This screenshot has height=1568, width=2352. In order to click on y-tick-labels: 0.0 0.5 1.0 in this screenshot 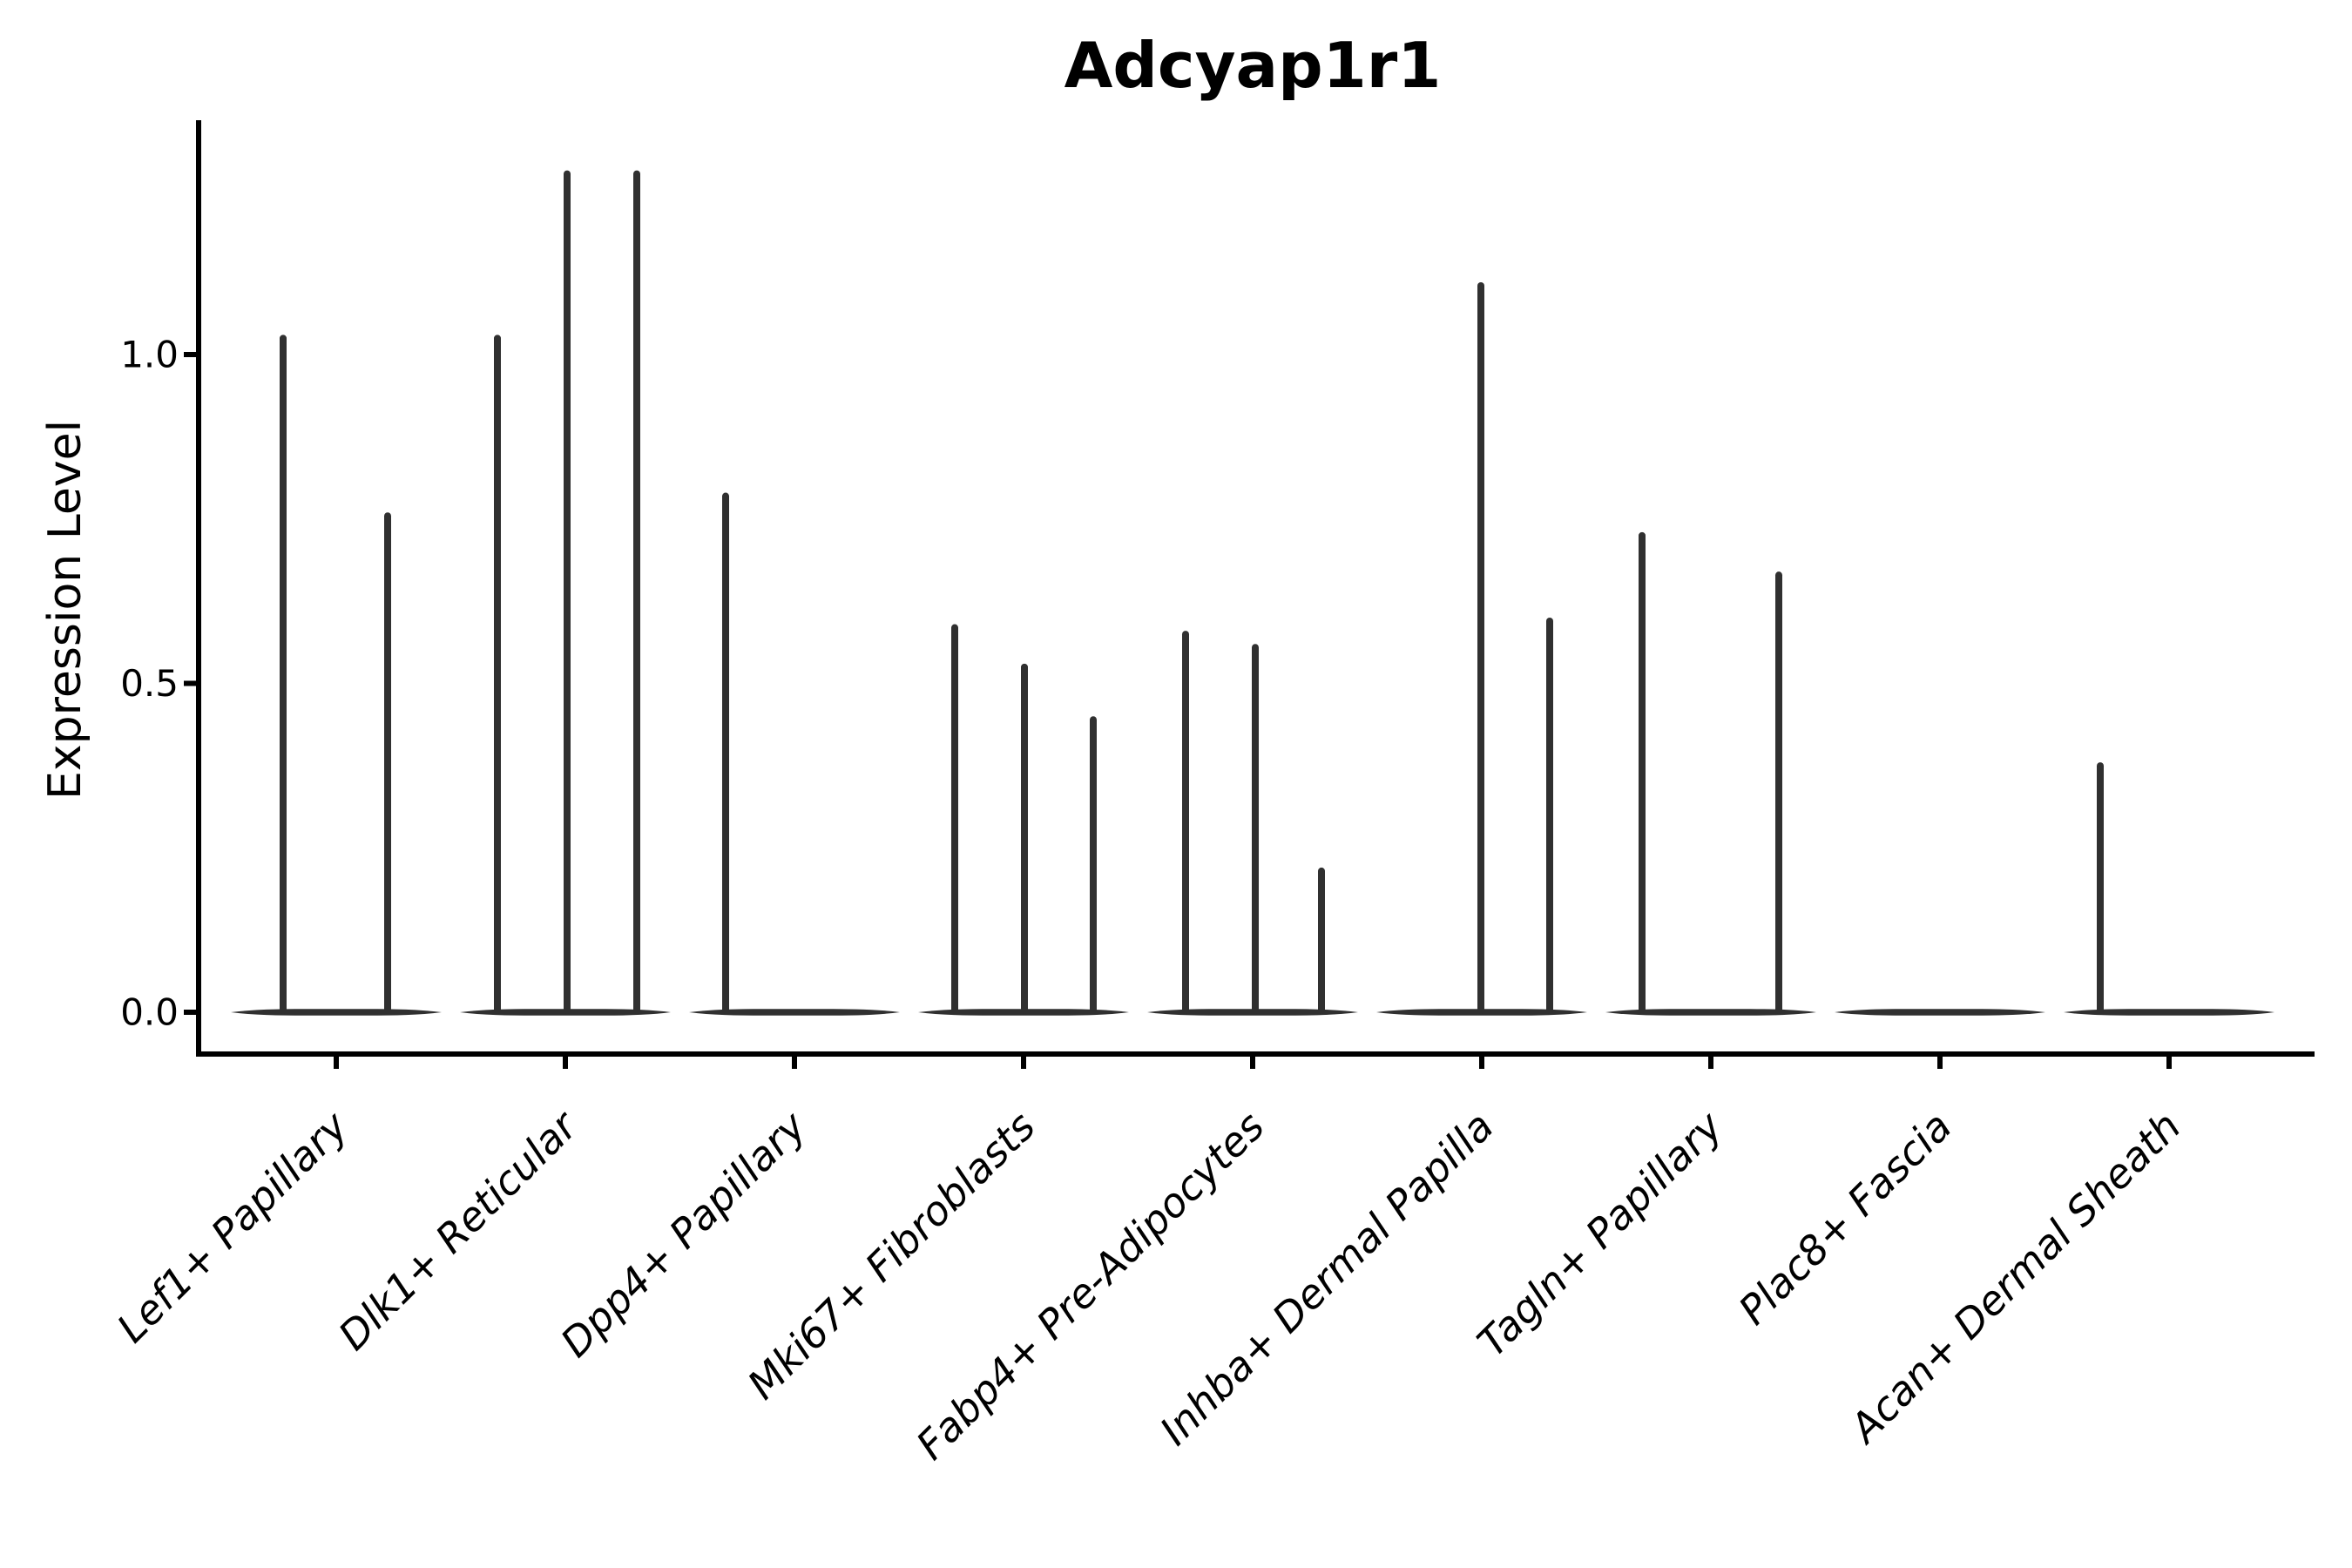, I will do `click(150, 684)`.